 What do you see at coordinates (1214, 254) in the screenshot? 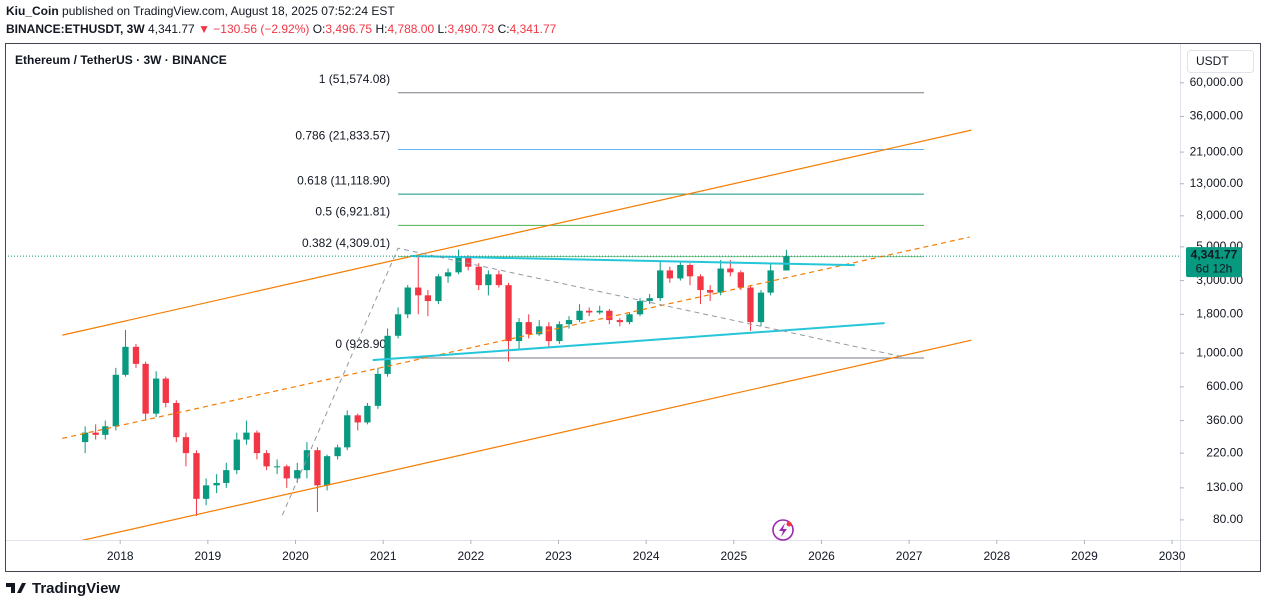
I see `last-price-label: 4,341.77` at bounding box center [1214, 254].